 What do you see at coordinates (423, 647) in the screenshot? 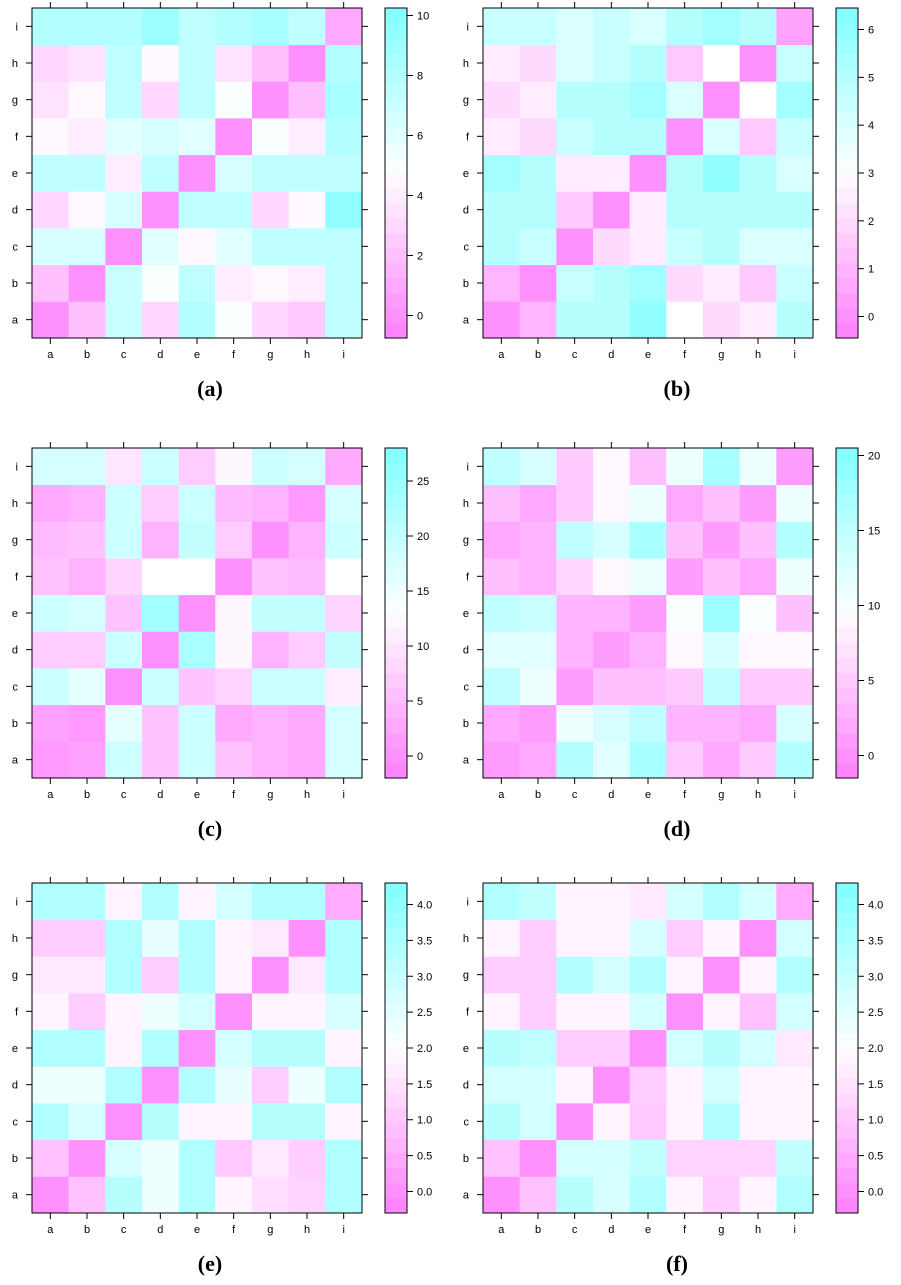
I see `colorbar-tick-label: 10` at bounding box center [423, 647].